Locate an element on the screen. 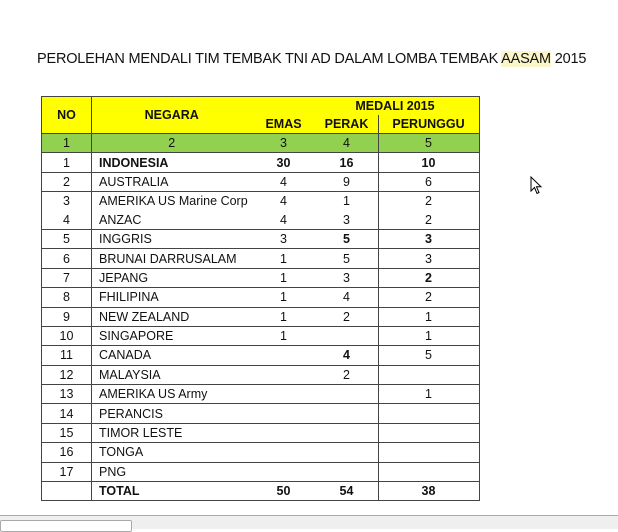 The height and width of the screenshot is (532, 618). cell-no: 13 is located at coordinates (66, 394).